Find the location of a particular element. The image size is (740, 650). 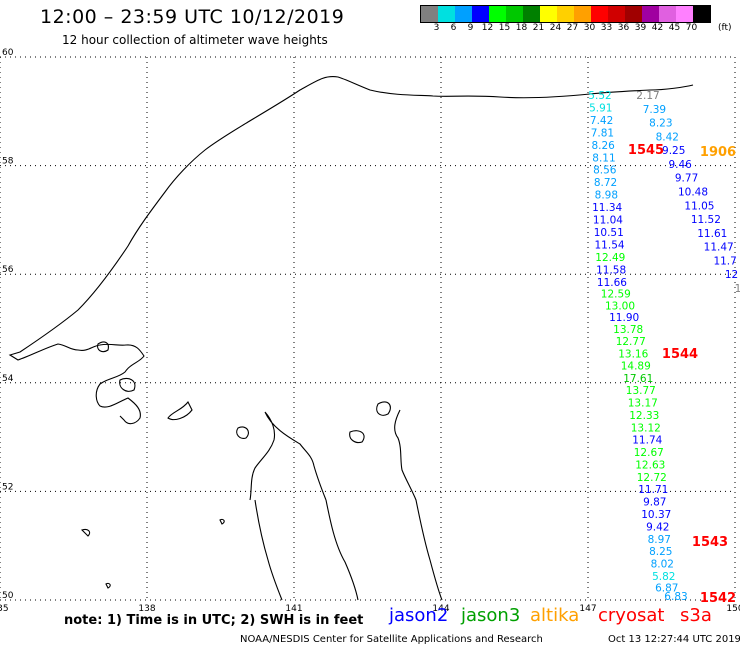

wave-height-value: 13.16 is located at coordinates (633, 354).